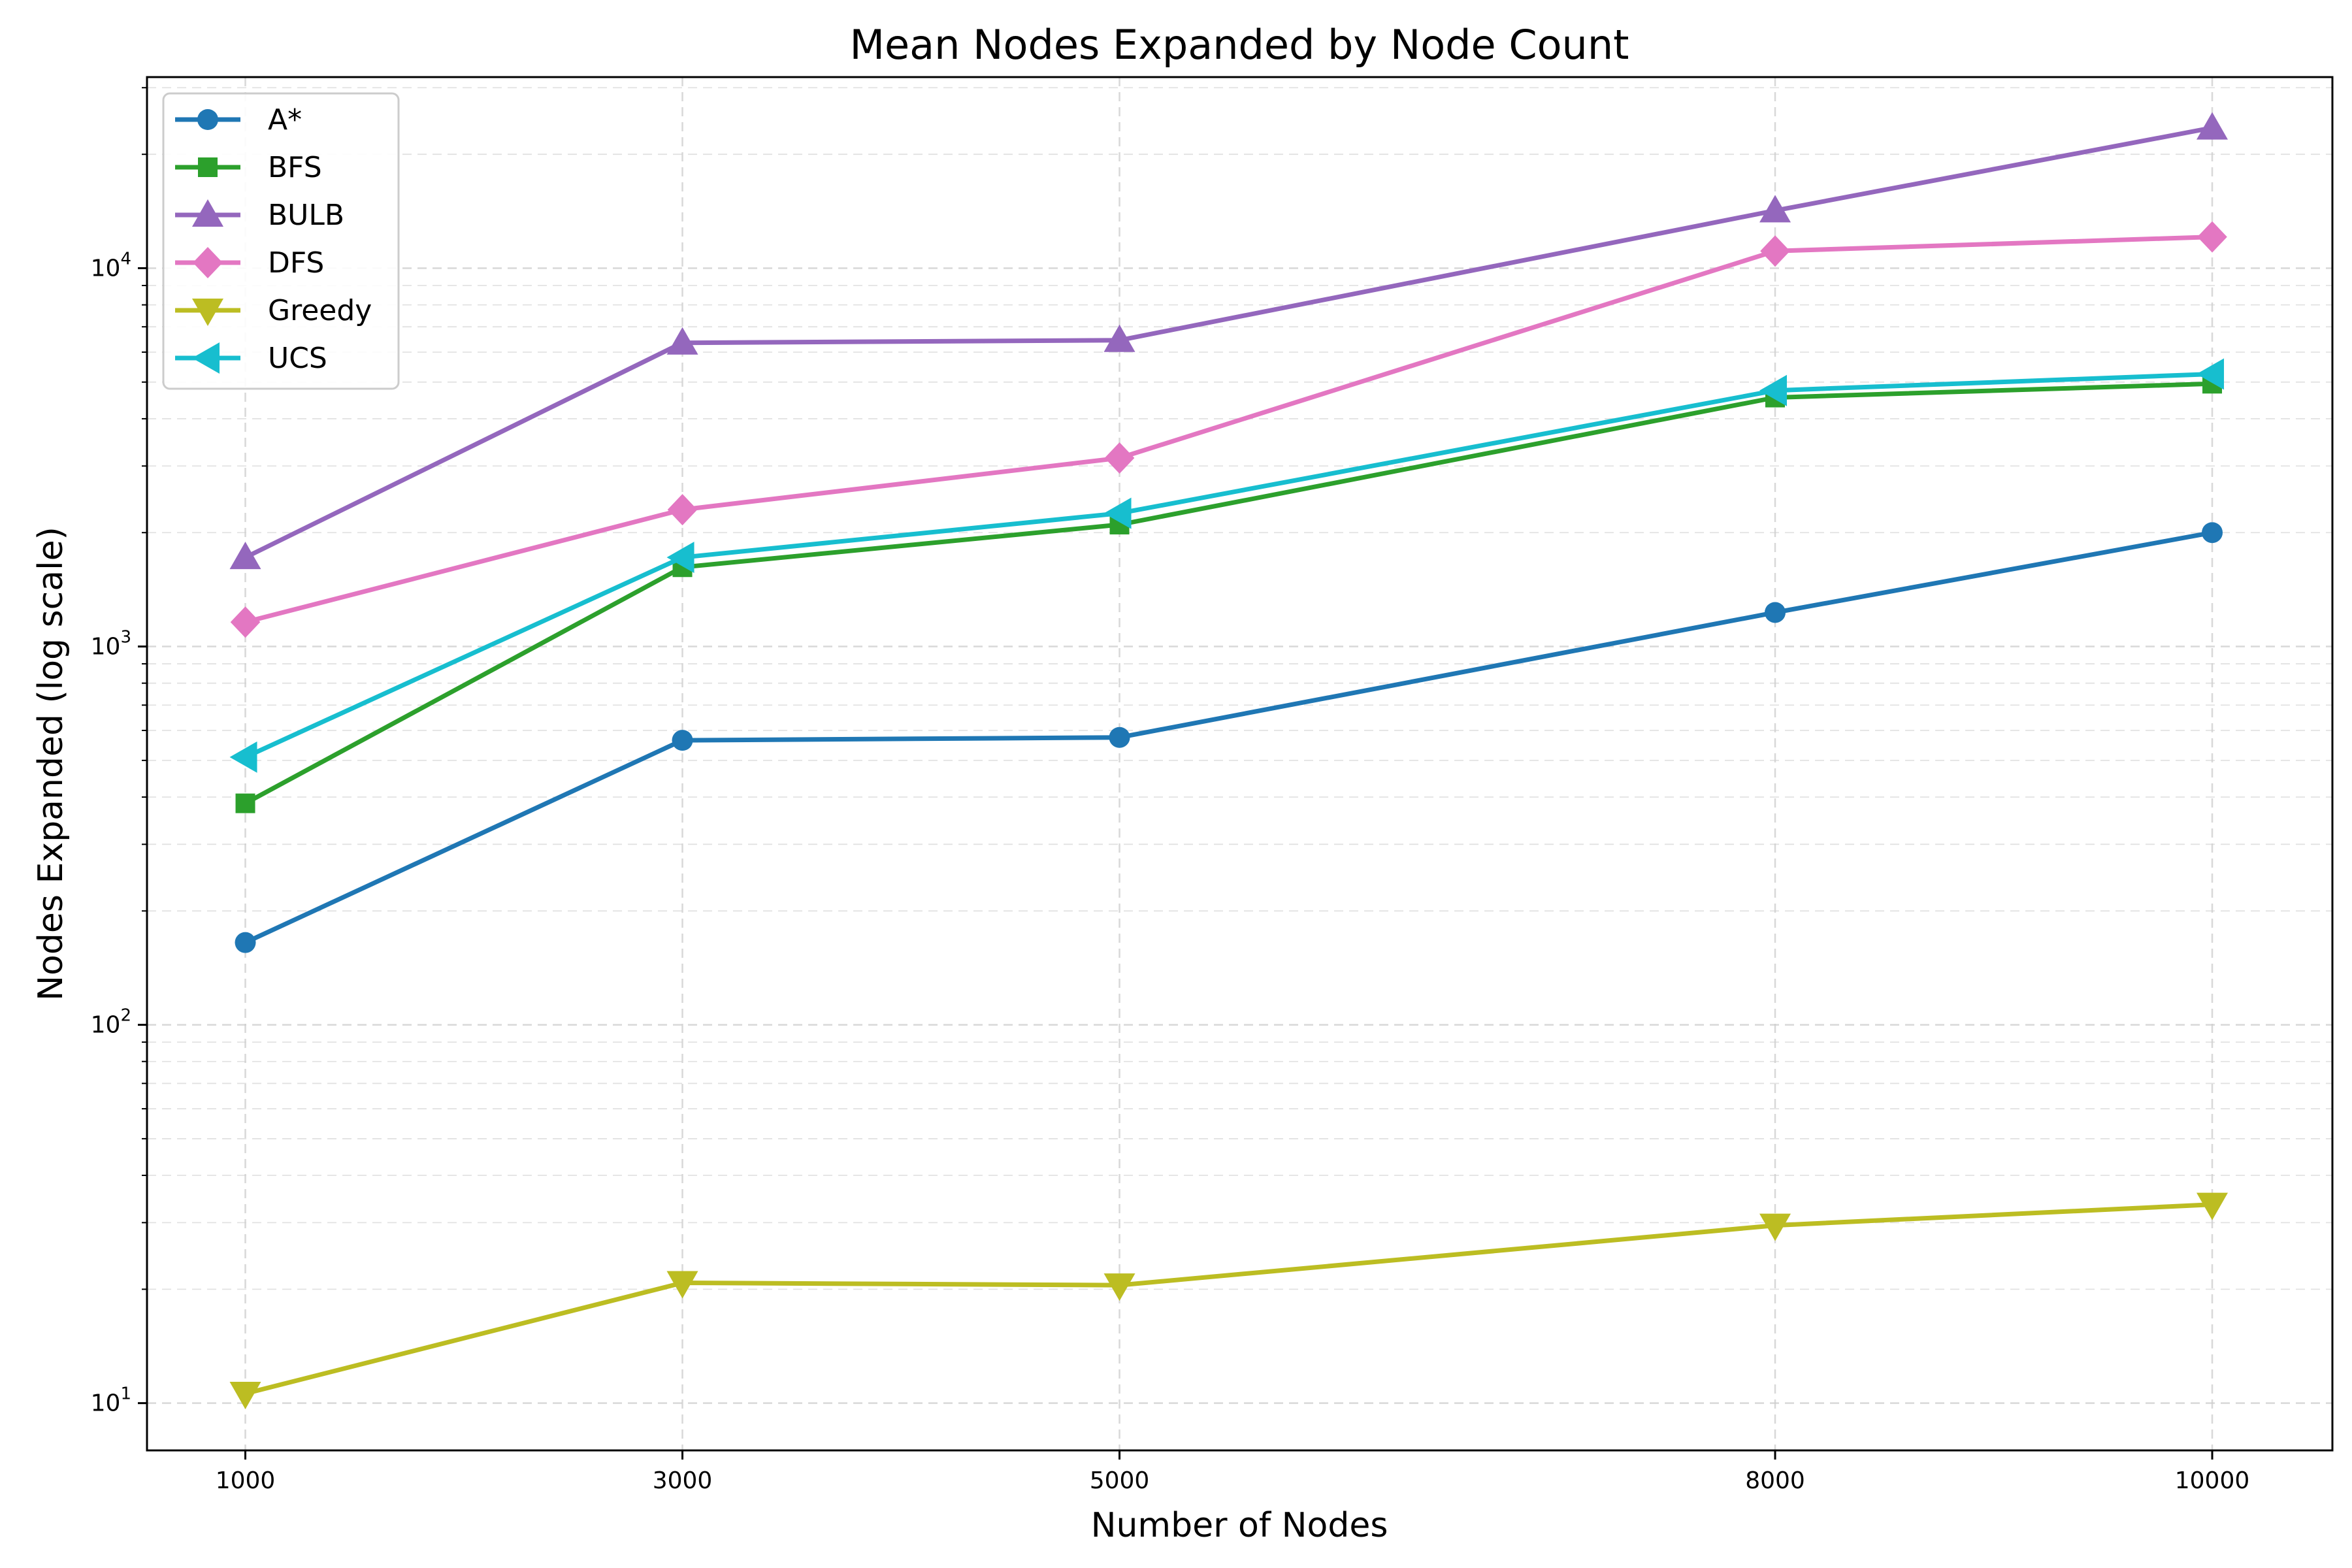  Describe the element at coordinates (295, 167) in the screenshot. I see `legend-label: BFS` at that location.